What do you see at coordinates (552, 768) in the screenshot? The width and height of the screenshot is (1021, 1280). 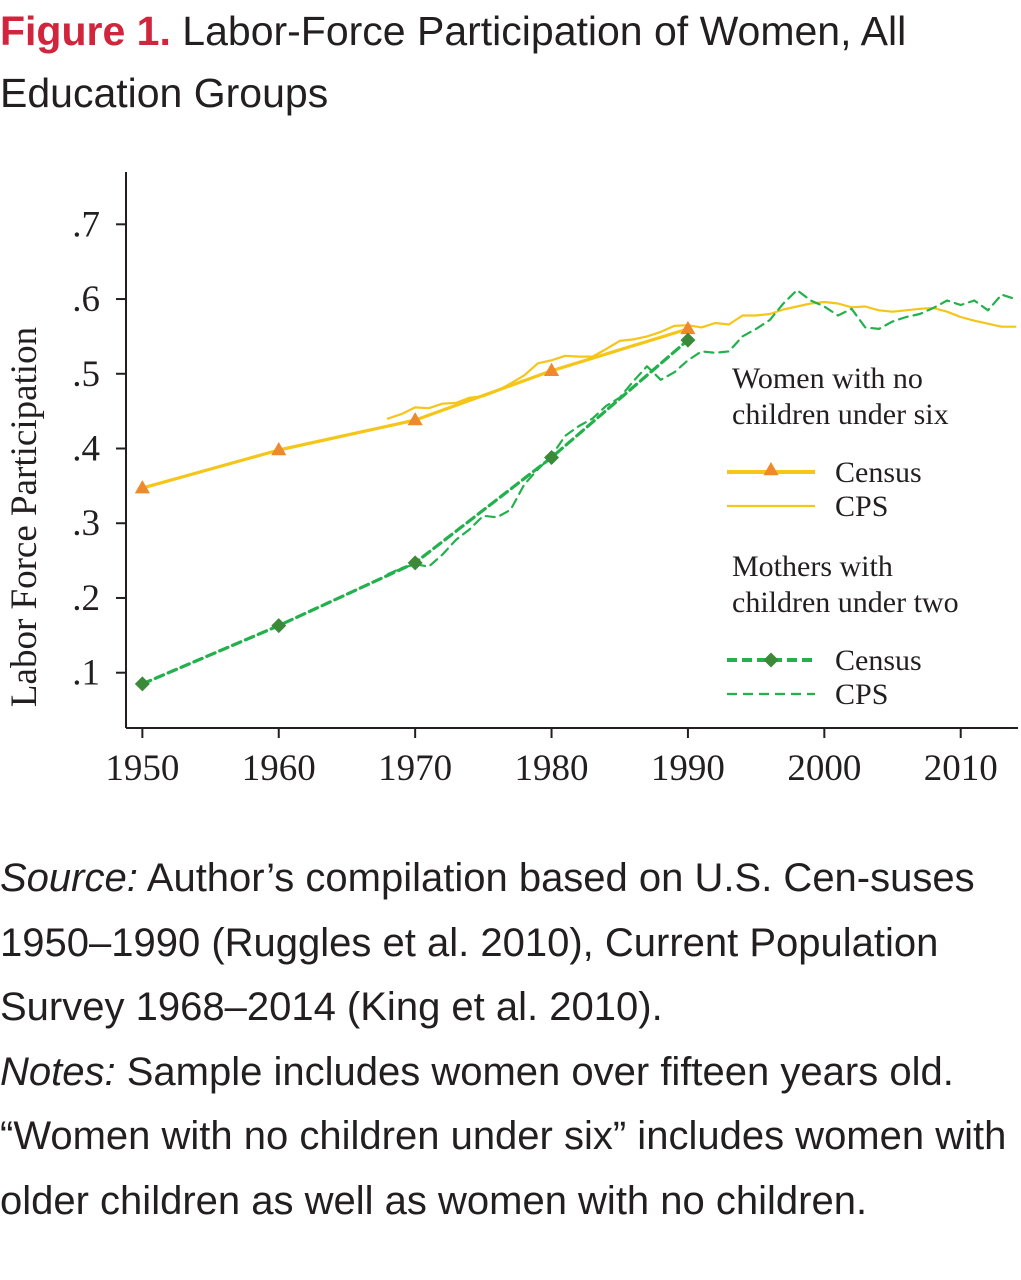 I see `x-tick-label: 1980` at bounding box center [552, 768].